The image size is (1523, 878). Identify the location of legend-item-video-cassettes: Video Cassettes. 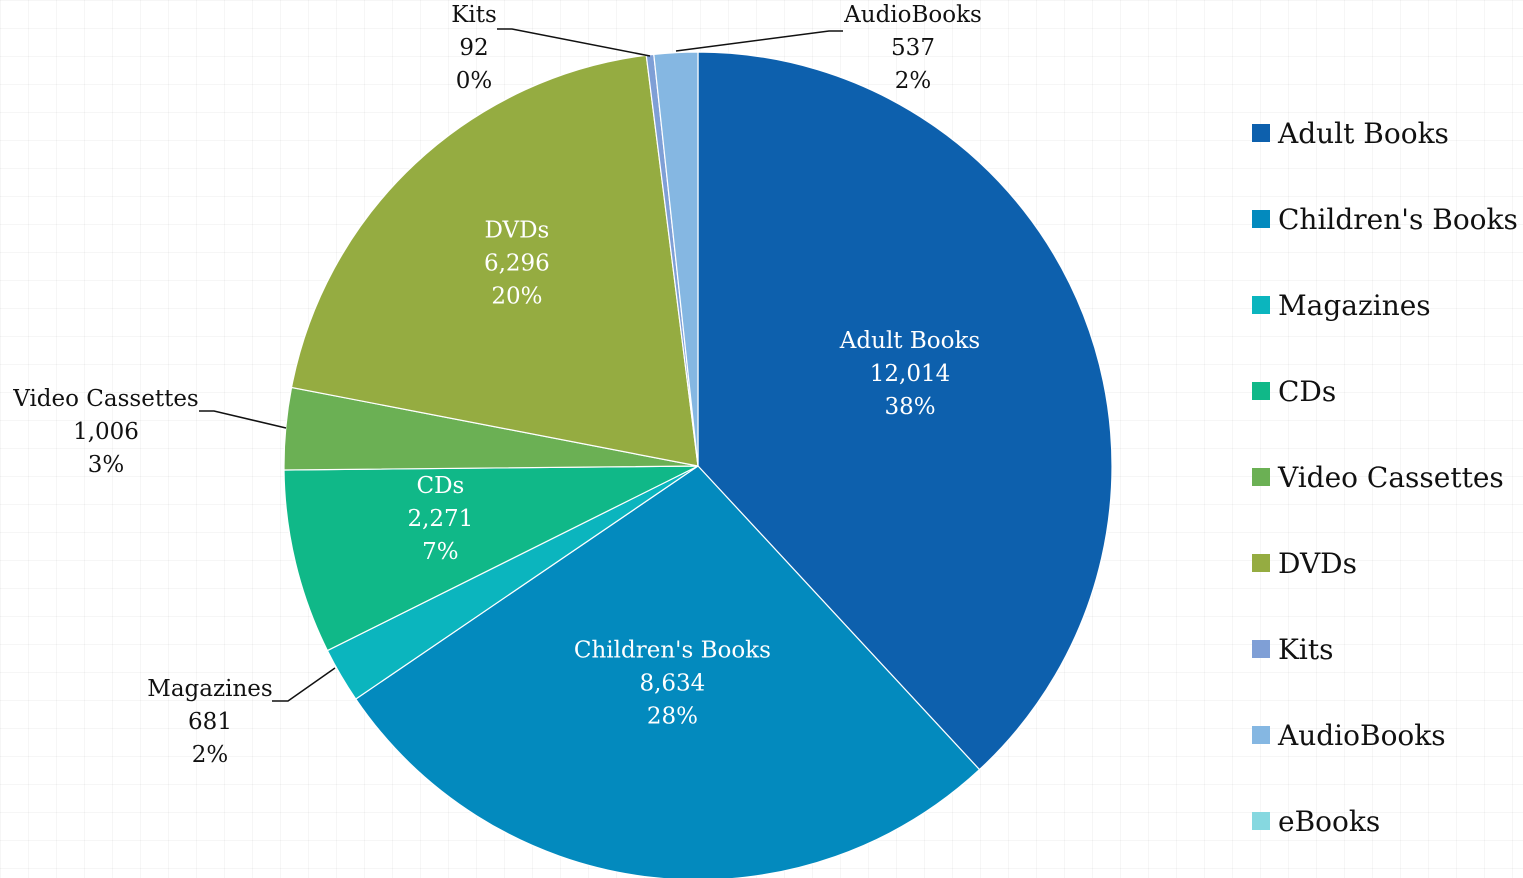
(1385, 477).